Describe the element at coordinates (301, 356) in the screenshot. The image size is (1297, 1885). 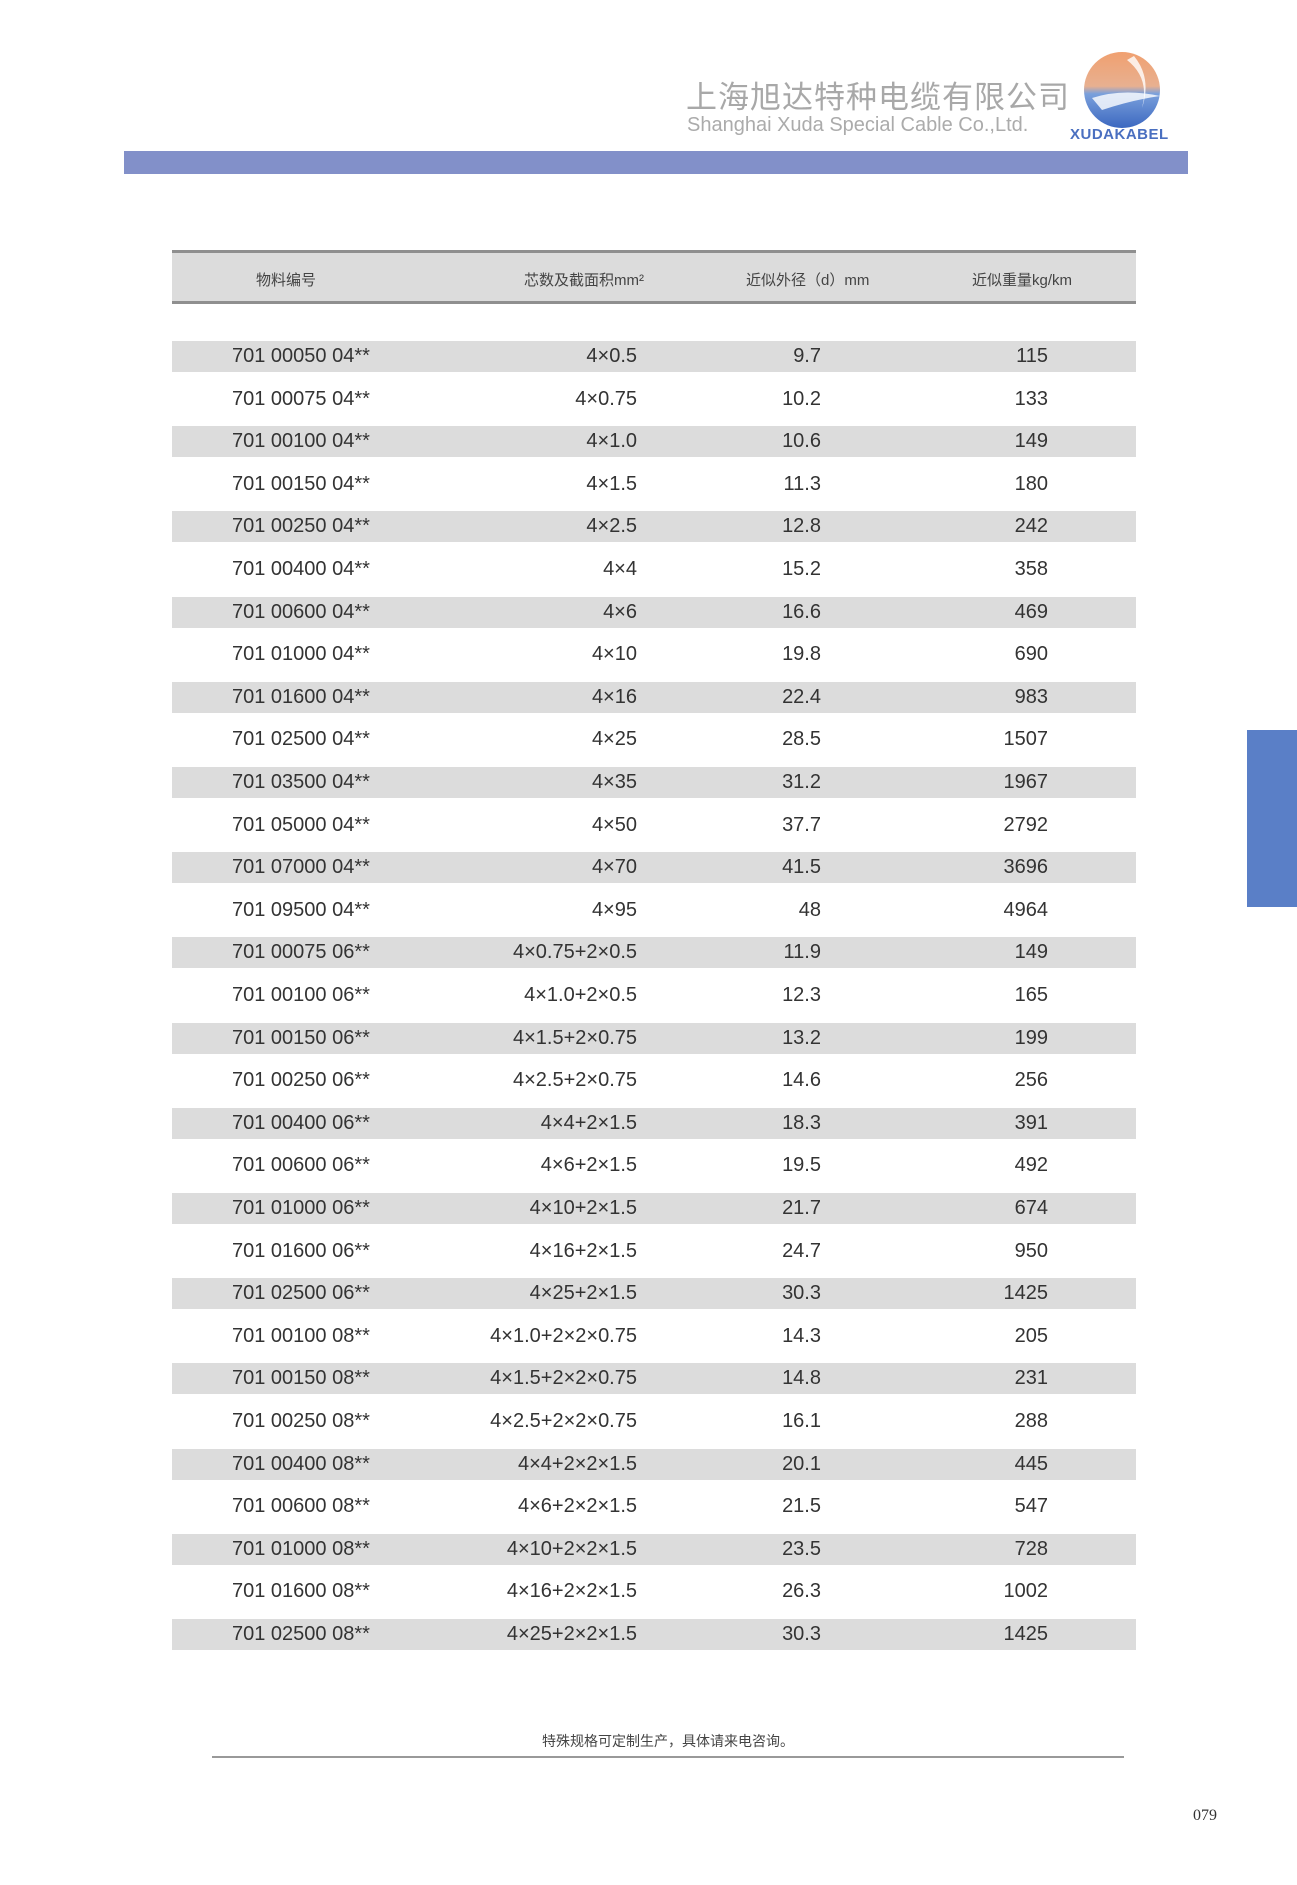
I see `cell-code: 701 00050 04**` at that location.